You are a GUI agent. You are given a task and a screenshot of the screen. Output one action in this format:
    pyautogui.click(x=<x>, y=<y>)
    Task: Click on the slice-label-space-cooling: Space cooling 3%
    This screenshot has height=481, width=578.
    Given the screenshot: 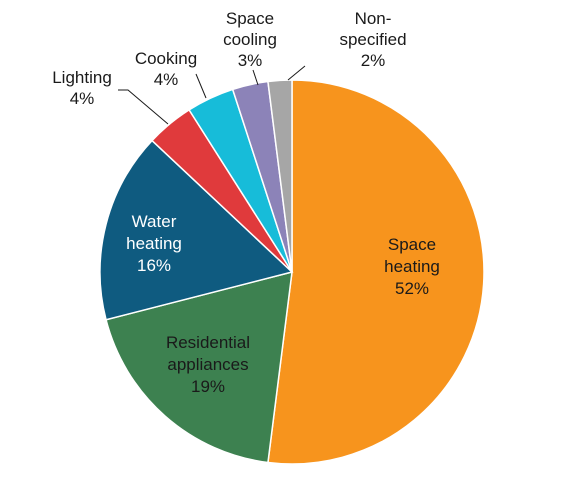 What is the action you would take?
    pyautogui.click(x=250, y=39)
    